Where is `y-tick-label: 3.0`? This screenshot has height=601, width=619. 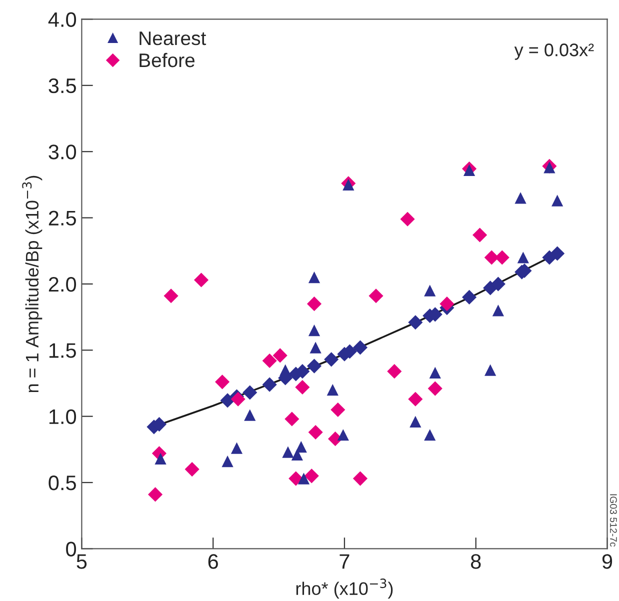 y-tick-label: 3.0 is located at coordinates (62, 152).